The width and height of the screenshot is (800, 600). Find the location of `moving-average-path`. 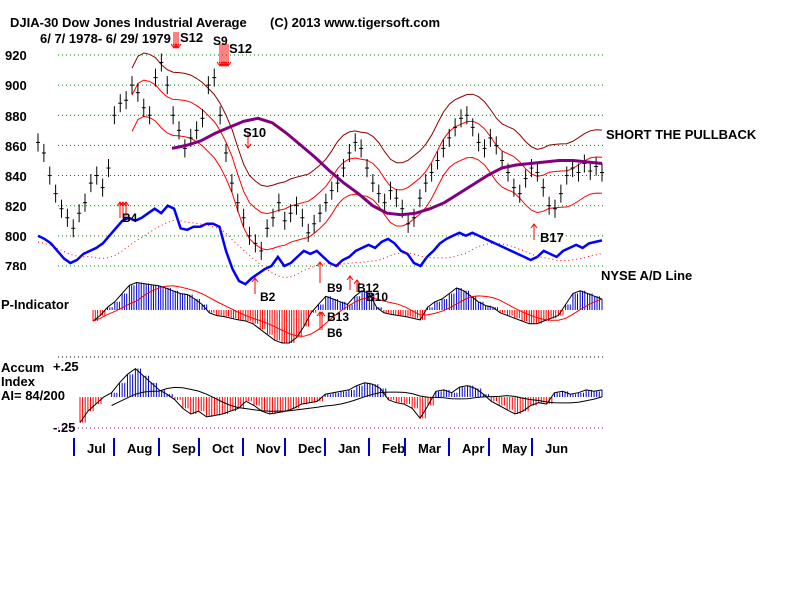

moving-average-path is located at coordinates (387, 166).